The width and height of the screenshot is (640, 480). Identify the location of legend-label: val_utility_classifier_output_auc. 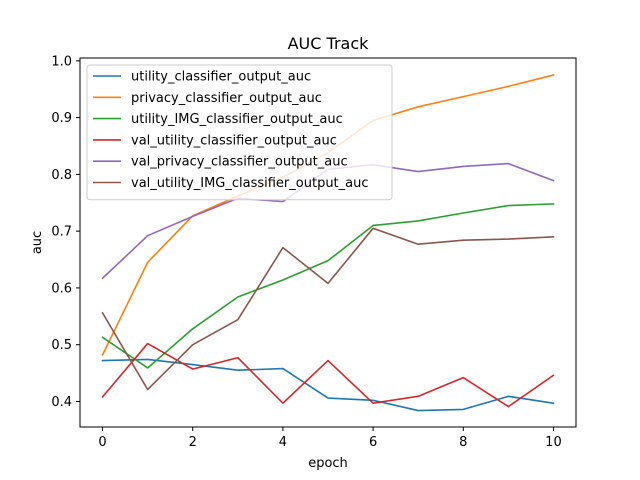
(234, 140).